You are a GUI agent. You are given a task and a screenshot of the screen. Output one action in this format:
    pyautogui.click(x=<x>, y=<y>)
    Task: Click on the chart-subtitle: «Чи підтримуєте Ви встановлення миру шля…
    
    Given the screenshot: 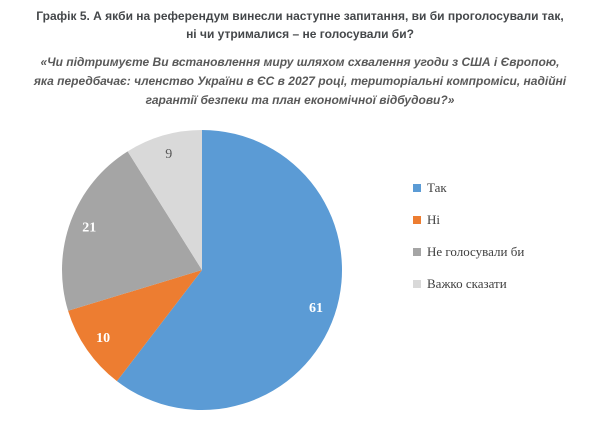 What is the action you would take?
    pyautogui.click(x=300, y=81)
    